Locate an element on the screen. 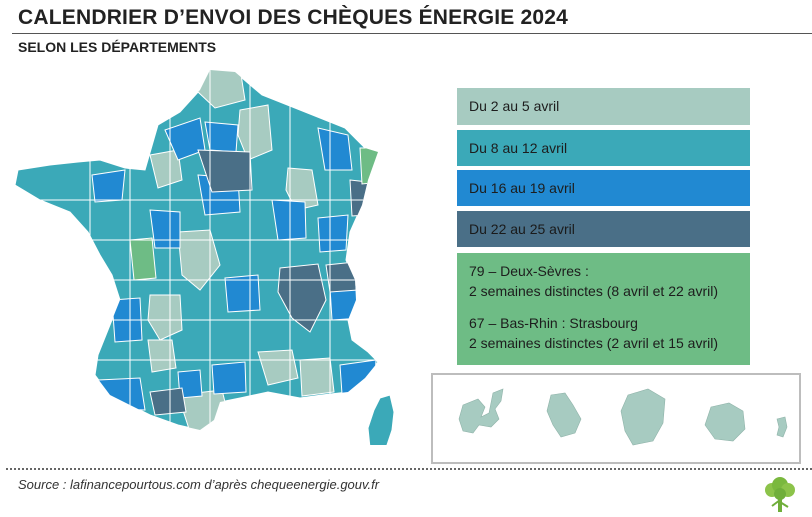 This screenshot has width=812, height=517. overseas-map is located at coordinates (623, 417).